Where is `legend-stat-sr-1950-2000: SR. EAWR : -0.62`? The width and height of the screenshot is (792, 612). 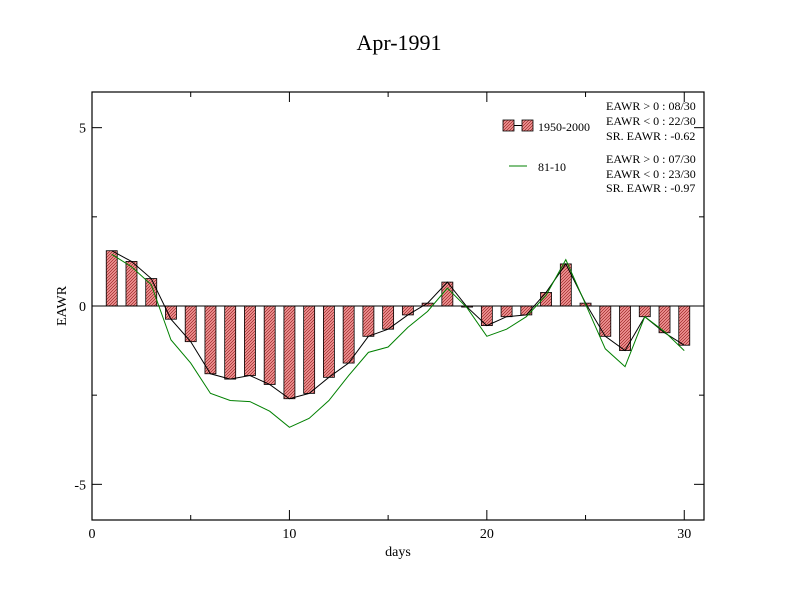 legend-stat-sr-1950-2000: SR. EAWR : -0.62 is located at coordinates (650, 136).